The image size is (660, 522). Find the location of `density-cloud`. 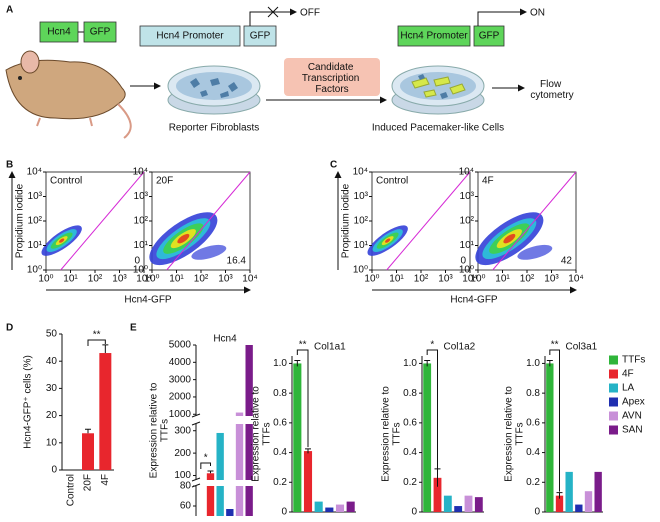

density-cloud is located at coordinates (387, 240).